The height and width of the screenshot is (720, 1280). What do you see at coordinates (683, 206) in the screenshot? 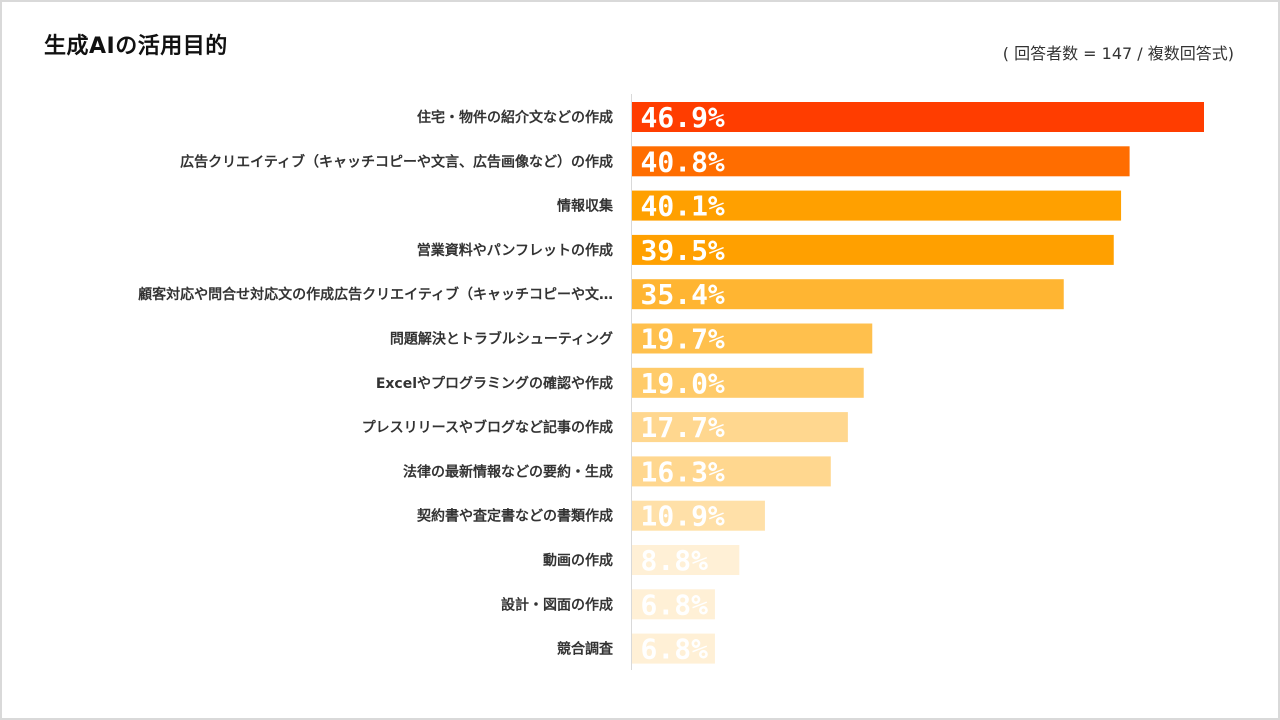
I see `data-label: 40.1%` at bounding box center [683, 206].